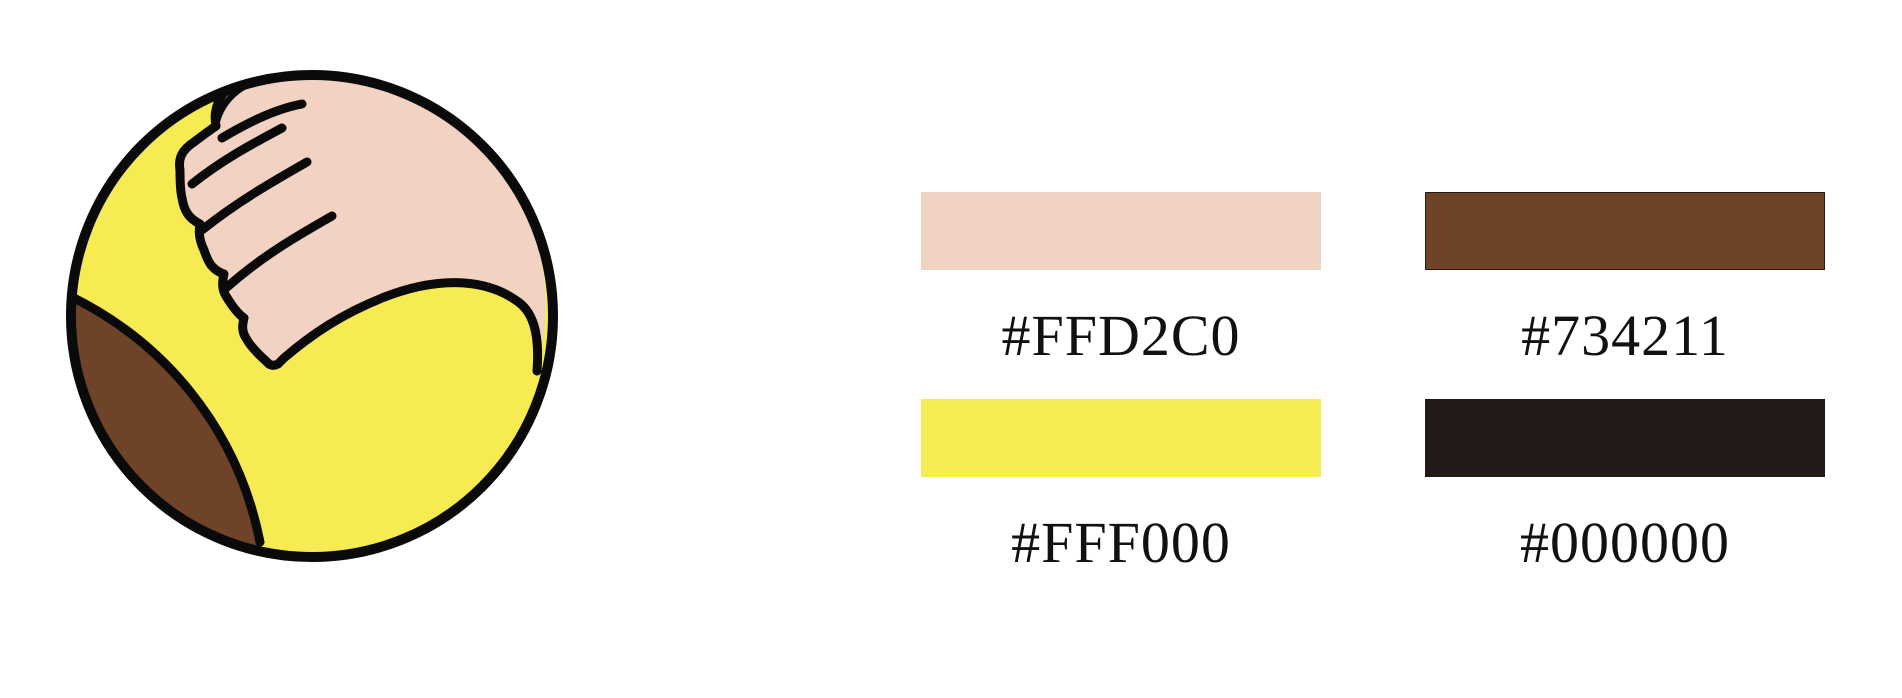  What do you see at coordinates (1625, 542) in the screenshot?
I see `color-swatch-label-4: #000000` at bounding box center [1625, 542].